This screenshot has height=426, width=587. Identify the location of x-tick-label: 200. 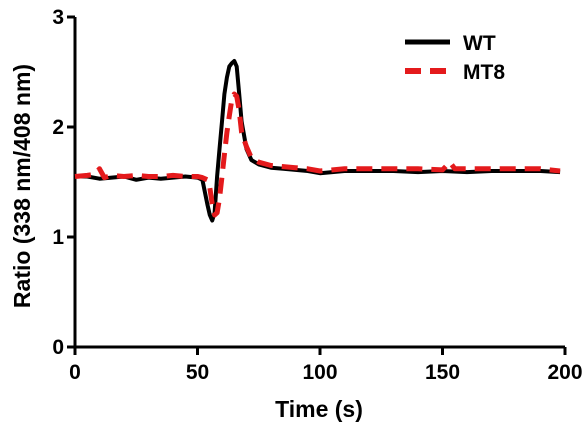
(564, 372).